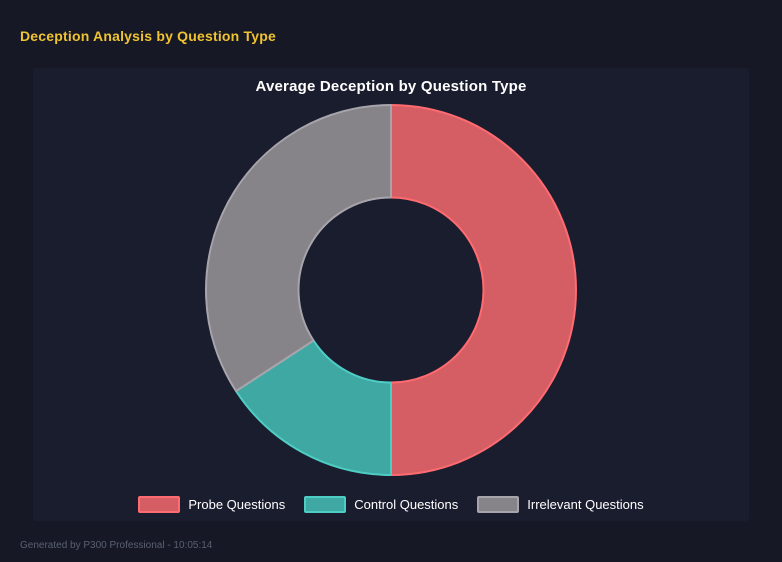 The height and width of the screenshot is (562, 782). Describe the element at coordinates (406, 504) in the screenshot. I see `legend-label: Control Questions` at that location.